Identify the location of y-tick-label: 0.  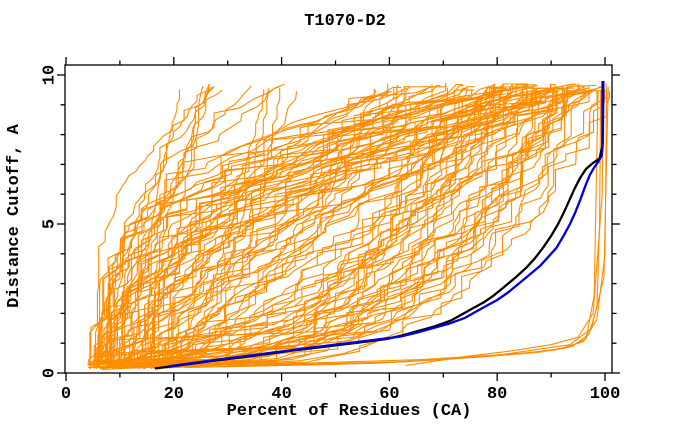
(50, 373).